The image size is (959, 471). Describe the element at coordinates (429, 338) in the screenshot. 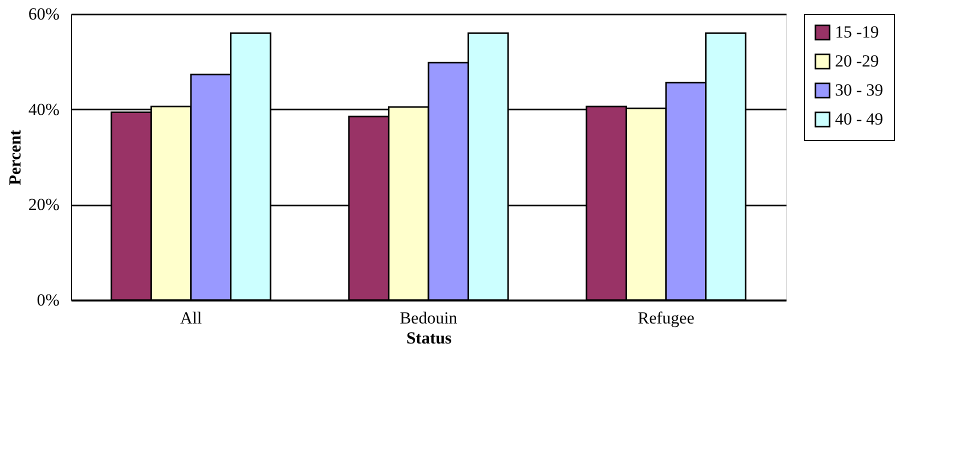

I see `x-axis-title: Status` at that location.